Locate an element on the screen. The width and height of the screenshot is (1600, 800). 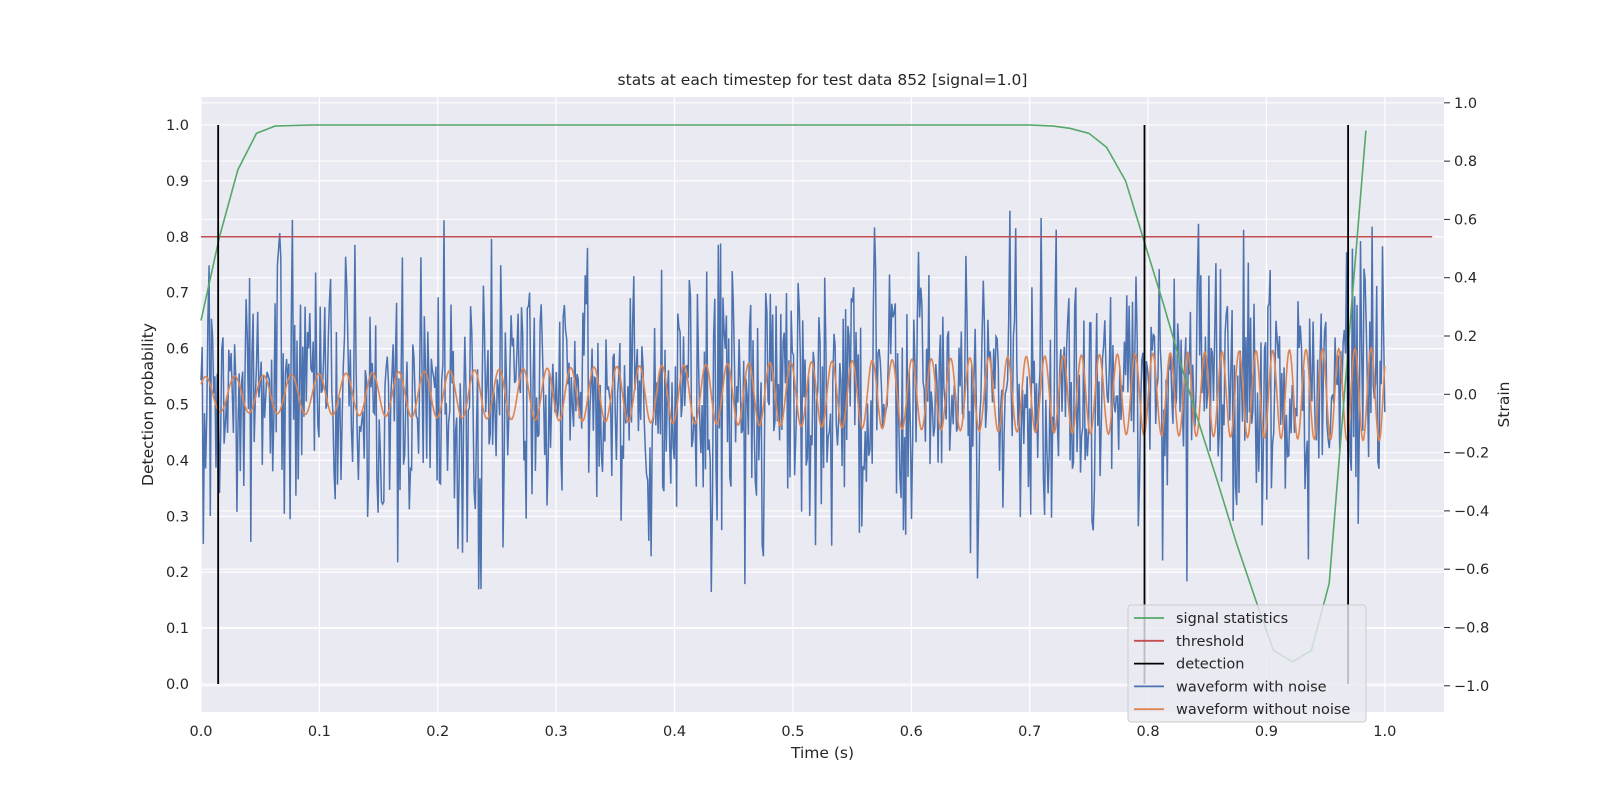
x-tick-label: 0.1 is located at coordinates (319, 732).